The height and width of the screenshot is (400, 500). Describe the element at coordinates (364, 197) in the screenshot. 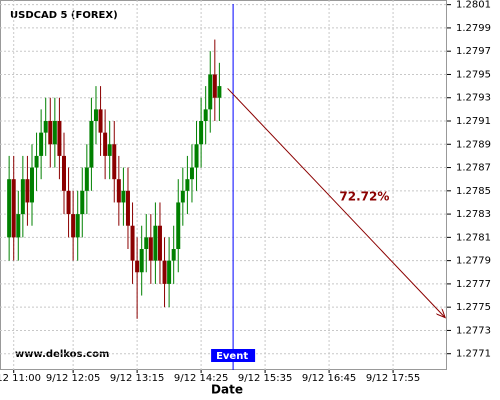

I see `forecast-label: 72.72%` at that location.